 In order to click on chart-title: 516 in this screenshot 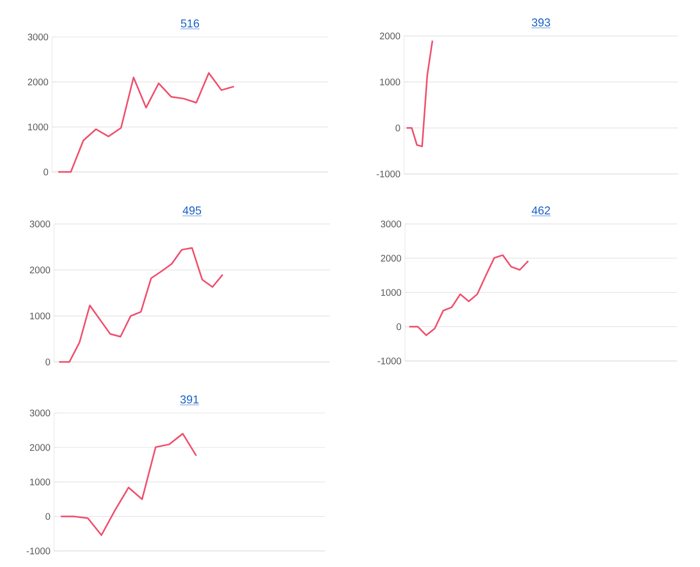, I will do `click(190, 23)`.